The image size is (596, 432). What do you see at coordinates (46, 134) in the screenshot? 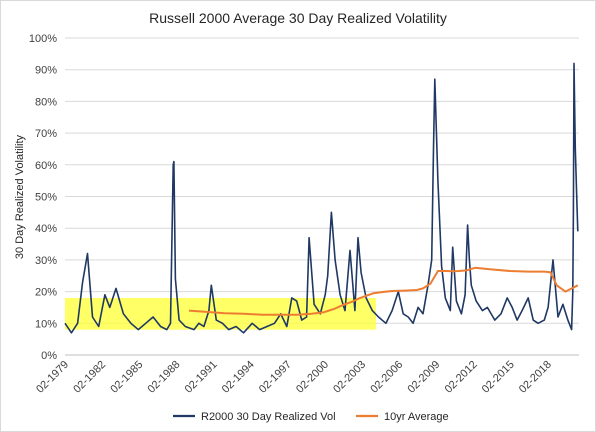
I see `y-tick-label: 70%` at bounding box center [46, 134].